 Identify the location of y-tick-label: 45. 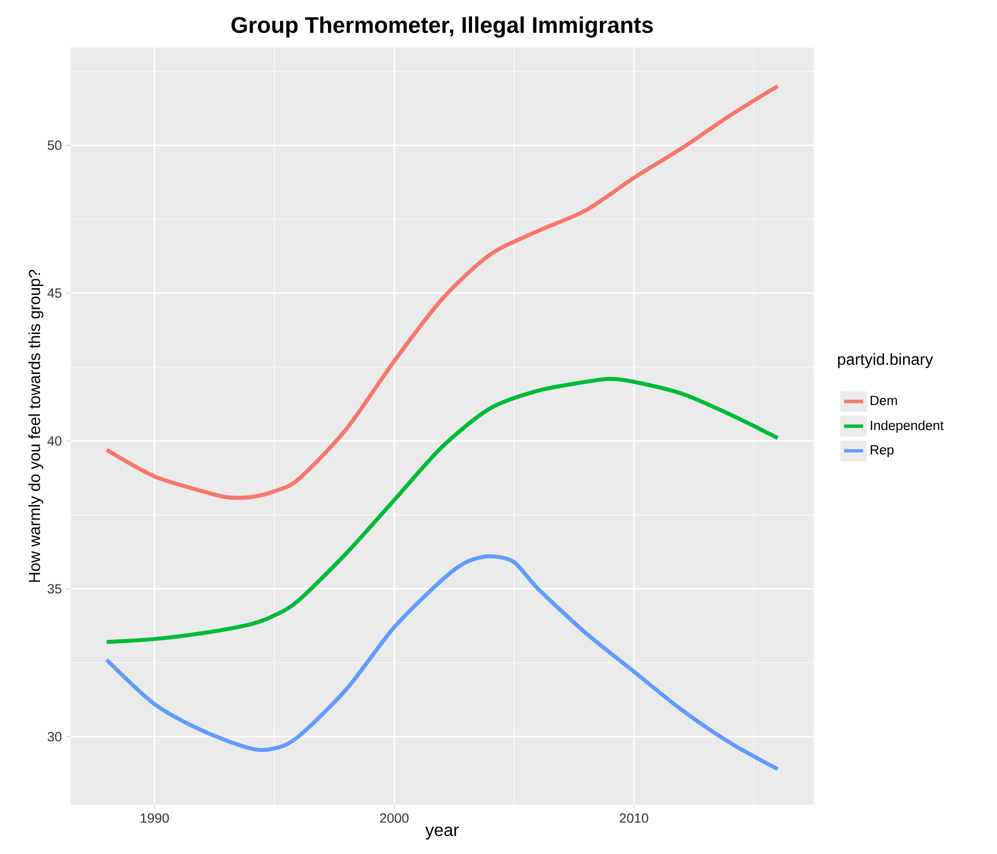
(54, 293).